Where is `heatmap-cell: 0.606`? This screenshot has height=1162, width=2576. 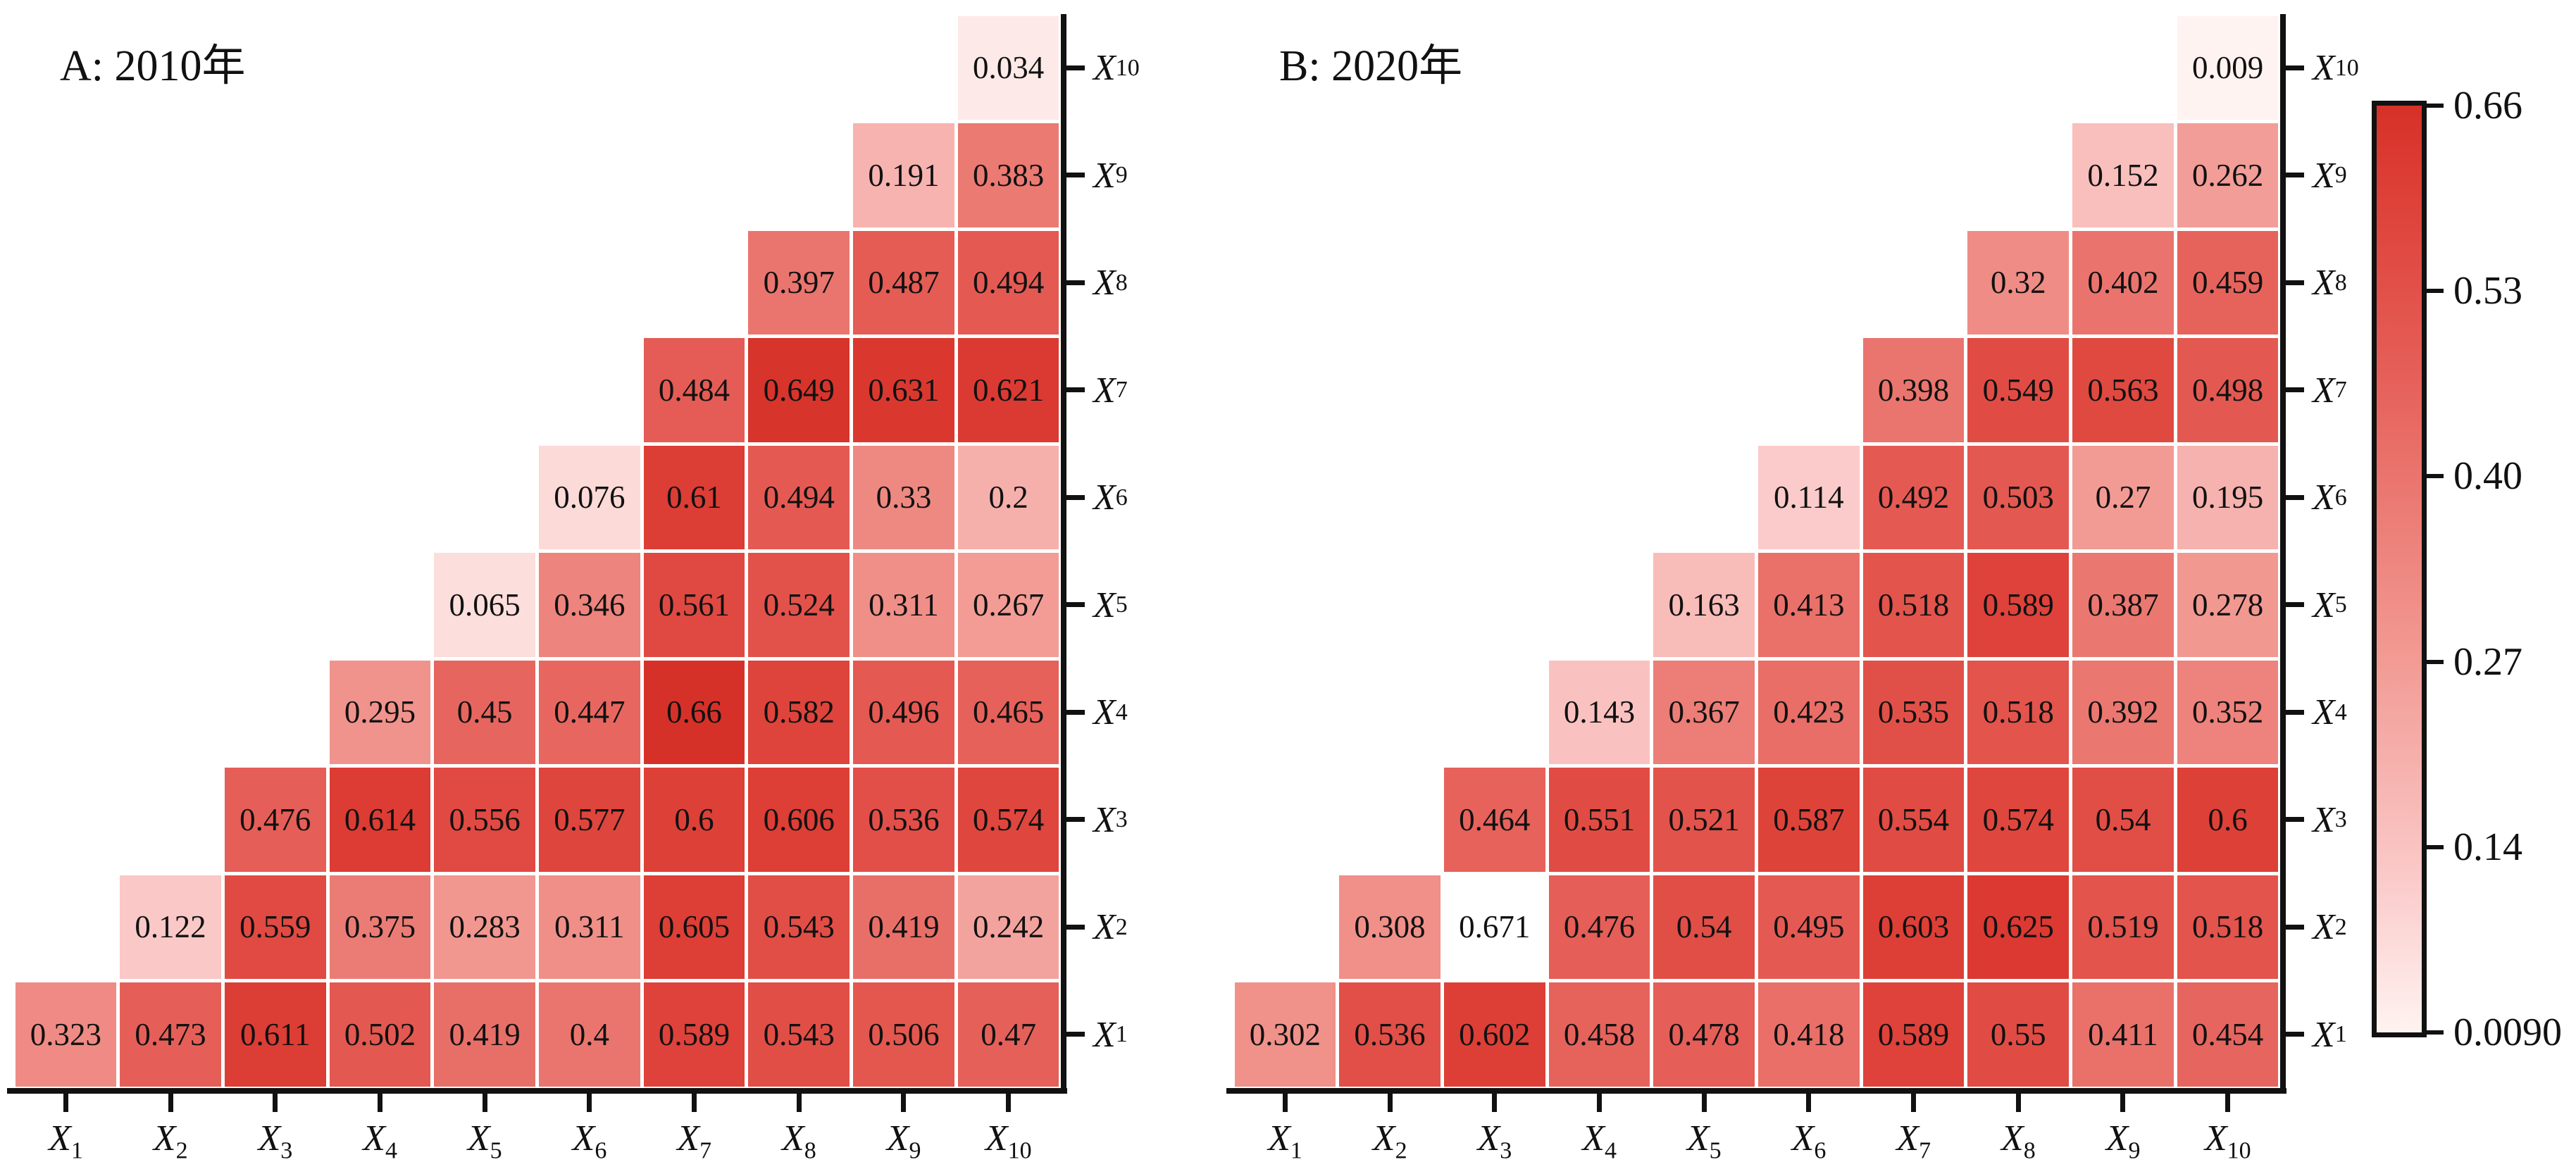
heatmap-cell: 0.606 is located at coordinates (799, 820).